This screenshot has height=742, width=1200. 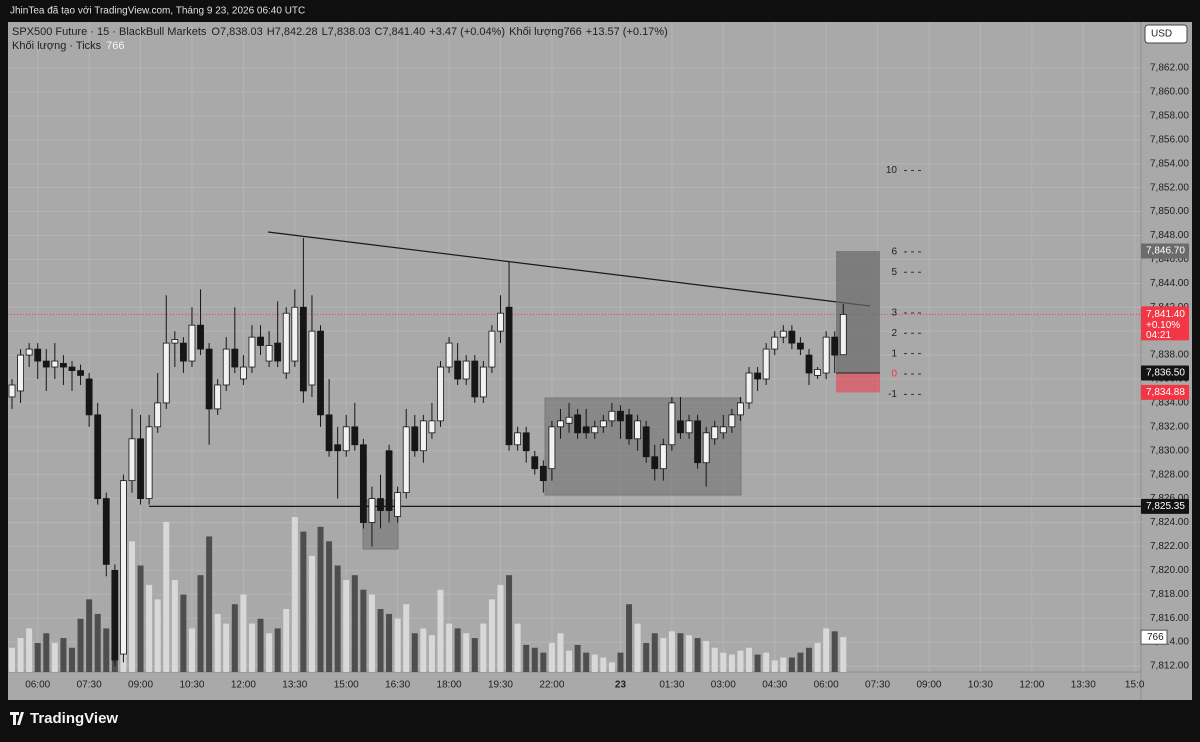 I want to click on price-badge-label: 7,836.50, so click(x=1165, y=373).